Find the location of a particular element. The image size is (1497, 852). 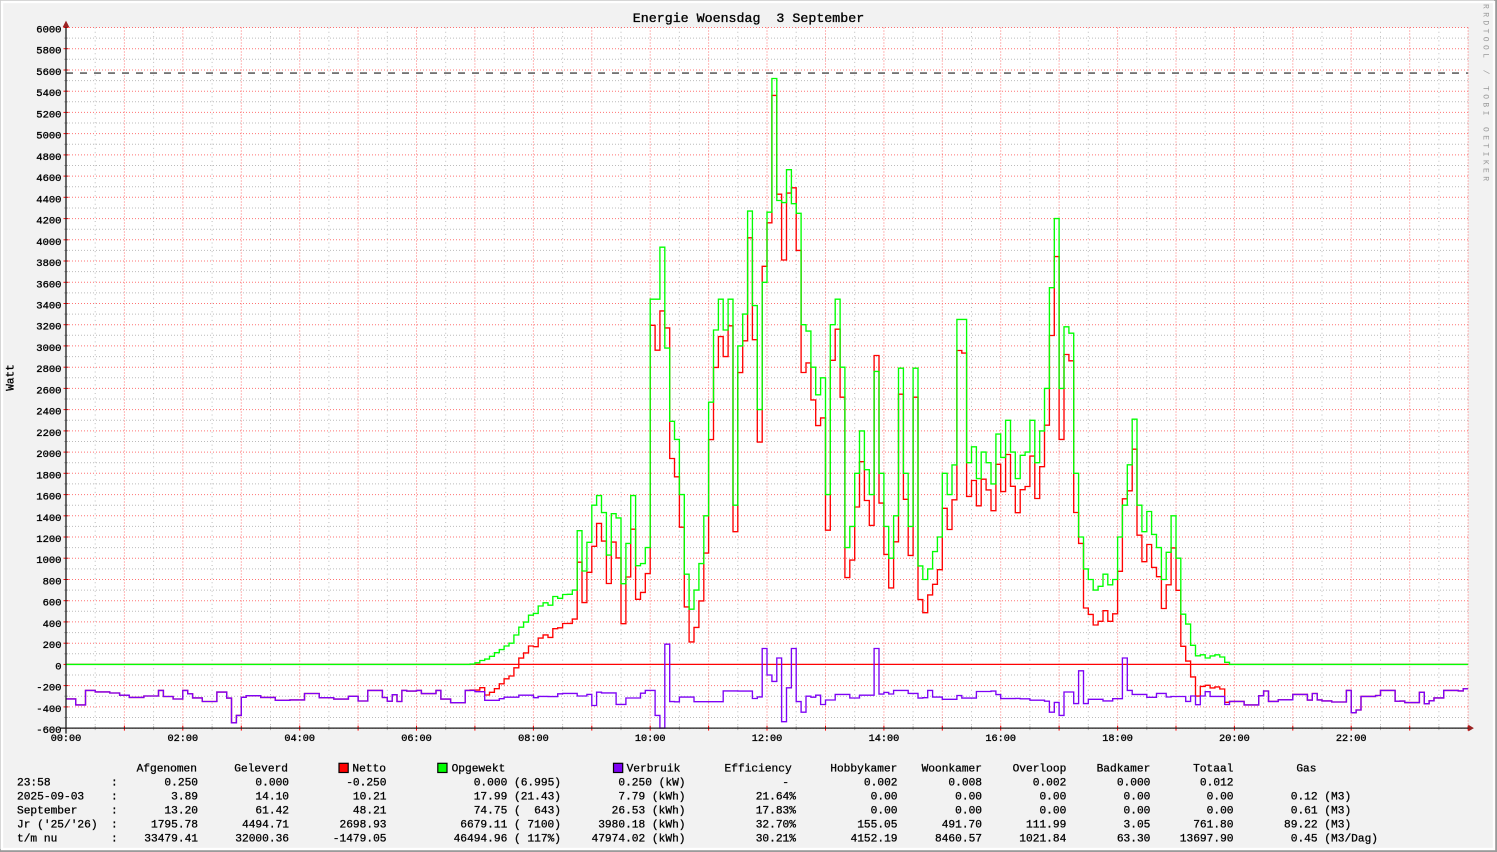

svg-text: 2698.93 is located at coordinates (363, 826).